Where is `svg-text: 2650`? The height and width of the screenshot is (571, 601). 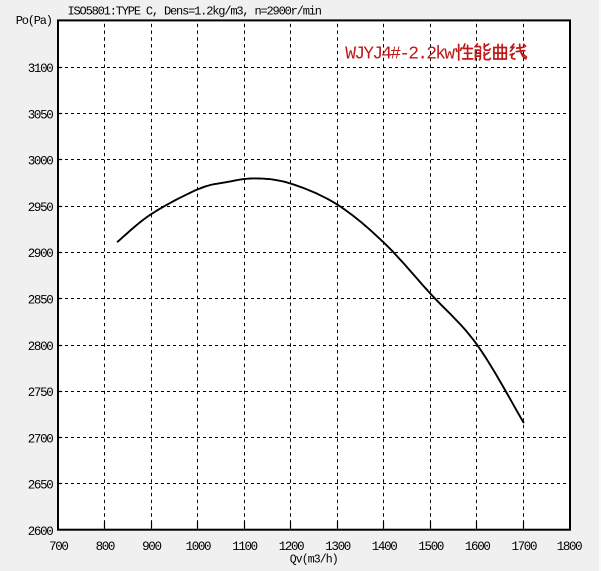 svg-text: 2650 is located at coordinates (40, 486).